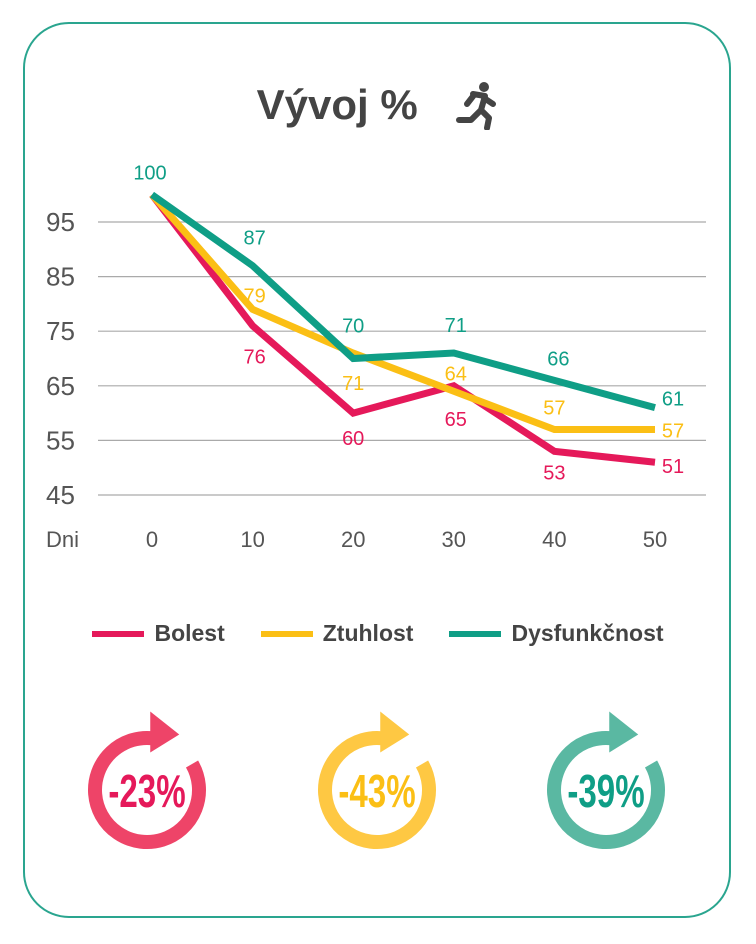  What do you see at coordinates (60, 222) in the screenshot?
I see `y-tick-label: 95` at bounding box center [60, 222].